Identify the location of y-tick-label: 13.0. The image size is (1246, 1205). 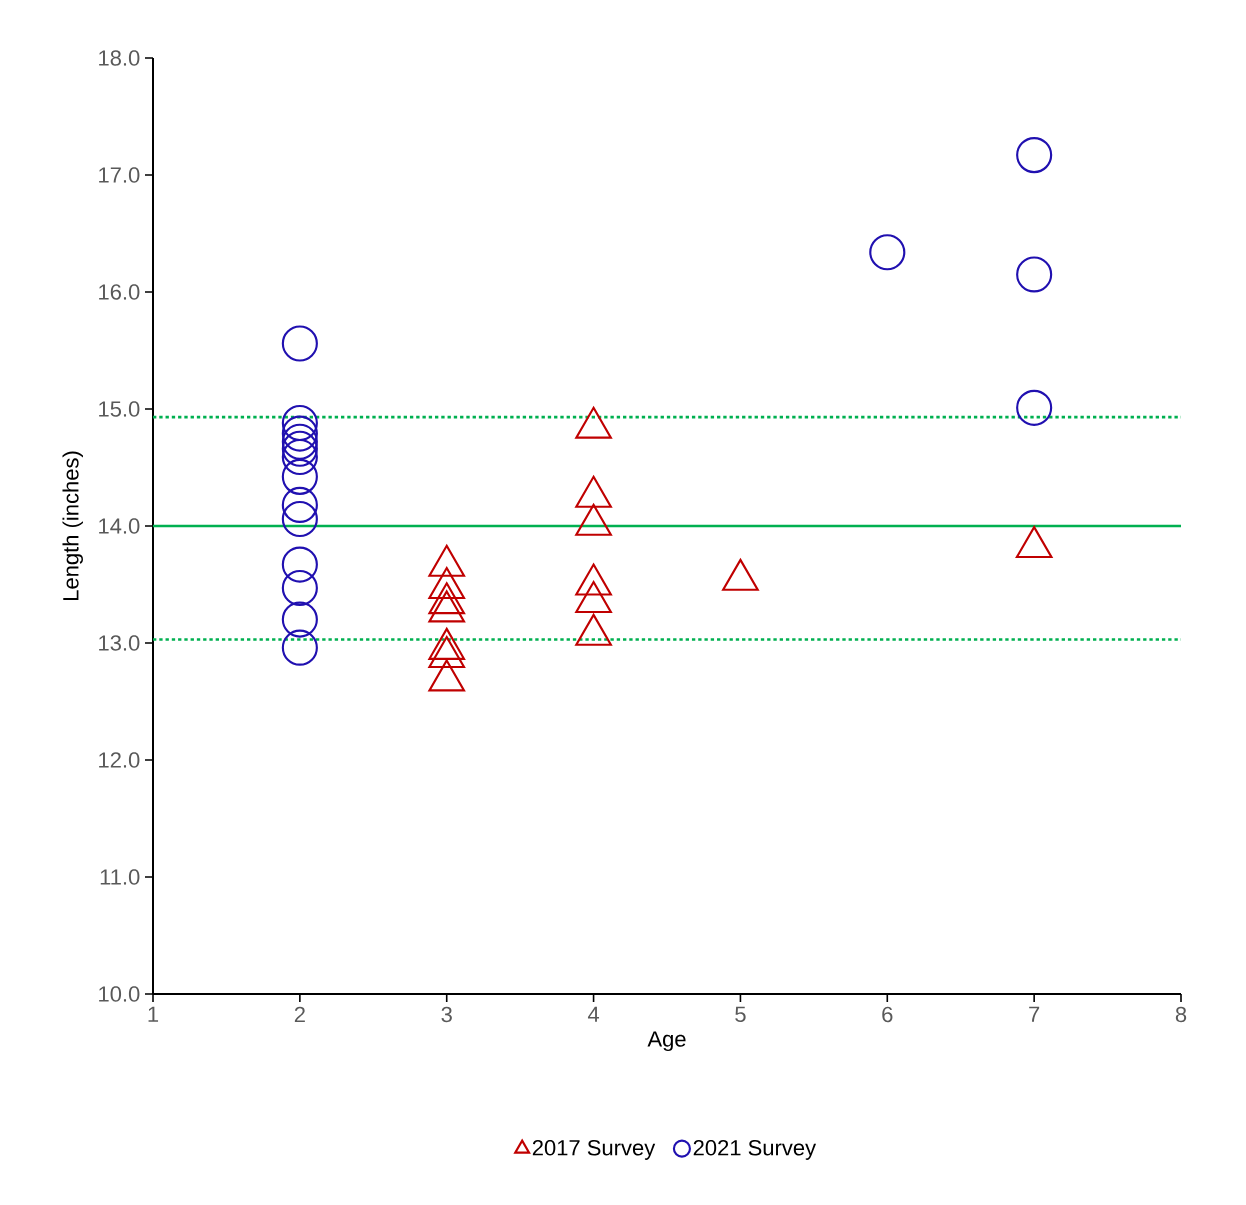
(119, 643).